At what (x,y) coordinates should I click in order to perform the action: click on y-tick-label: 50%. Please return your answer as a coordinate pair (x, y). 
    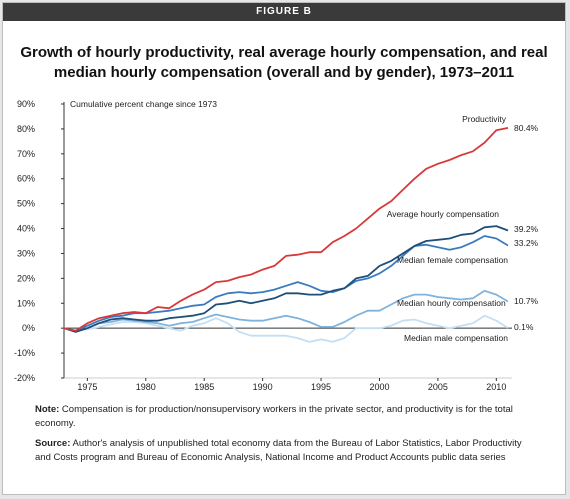
    Looking at the image, I should click on (26, 204).